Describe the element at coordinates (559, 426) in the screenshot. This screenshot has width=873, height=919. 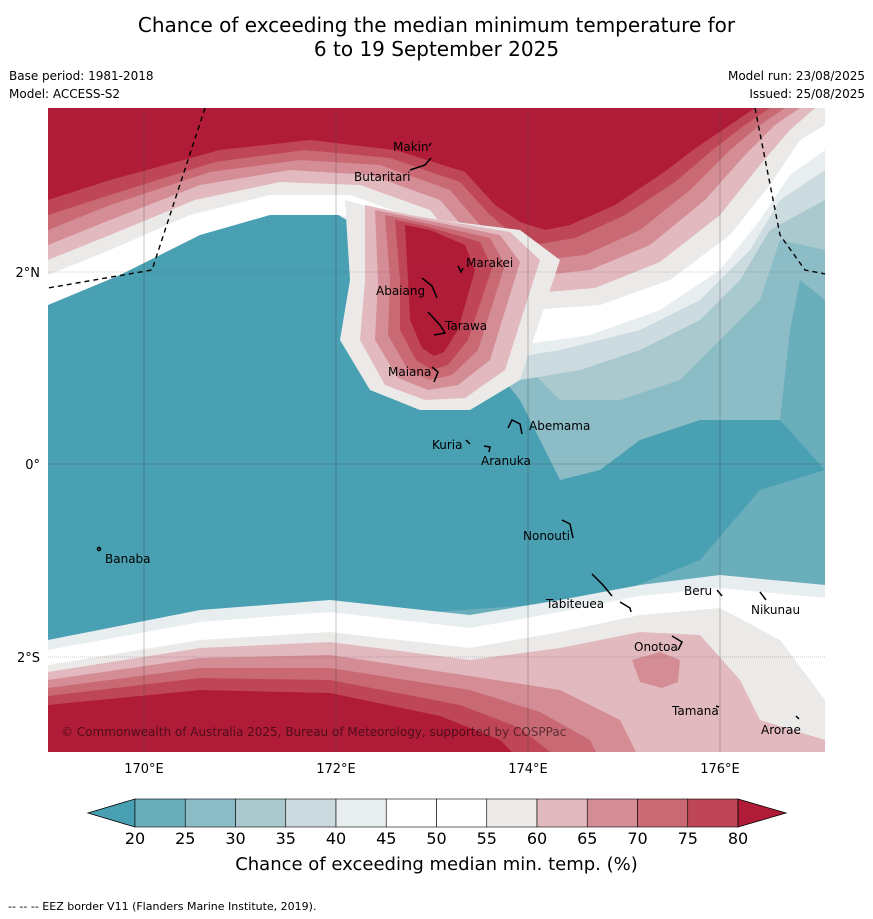
I see `island-label-abemama: Abemama` at that location.